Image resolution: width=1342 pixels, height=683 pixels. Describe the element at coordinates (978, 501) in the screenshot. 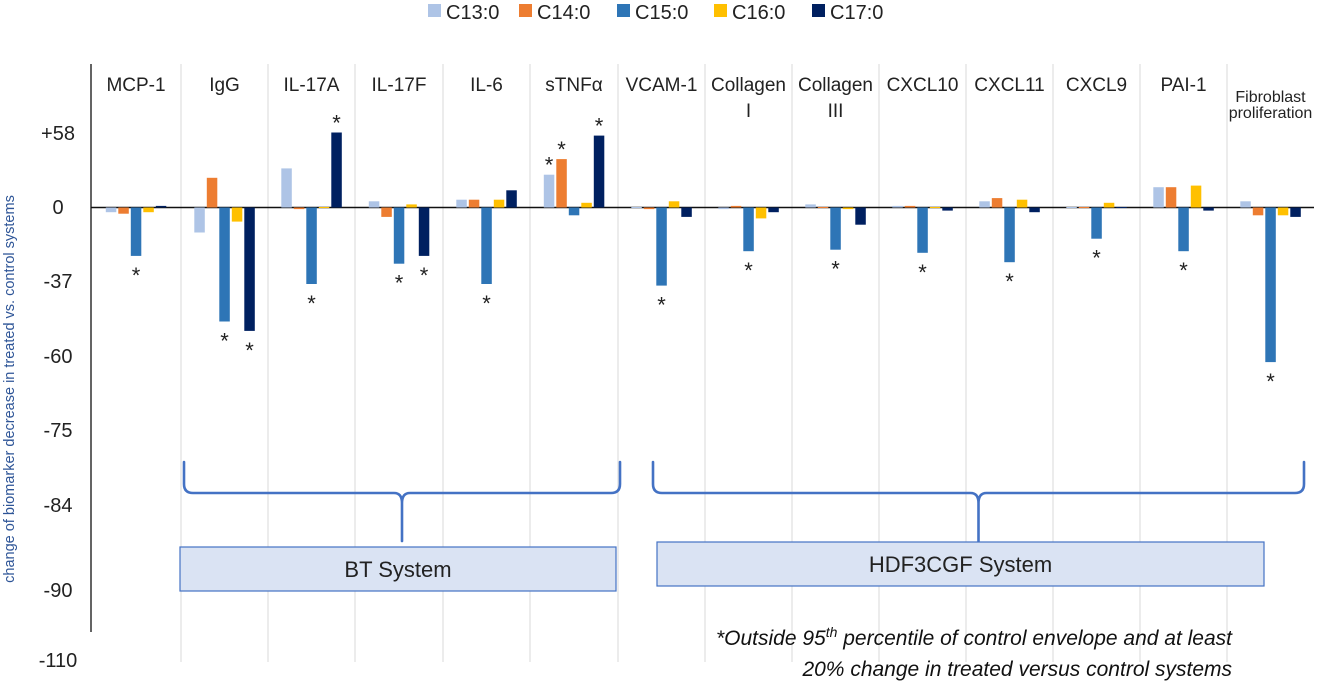

I see `brace-hdf3cgf-system` at that location.